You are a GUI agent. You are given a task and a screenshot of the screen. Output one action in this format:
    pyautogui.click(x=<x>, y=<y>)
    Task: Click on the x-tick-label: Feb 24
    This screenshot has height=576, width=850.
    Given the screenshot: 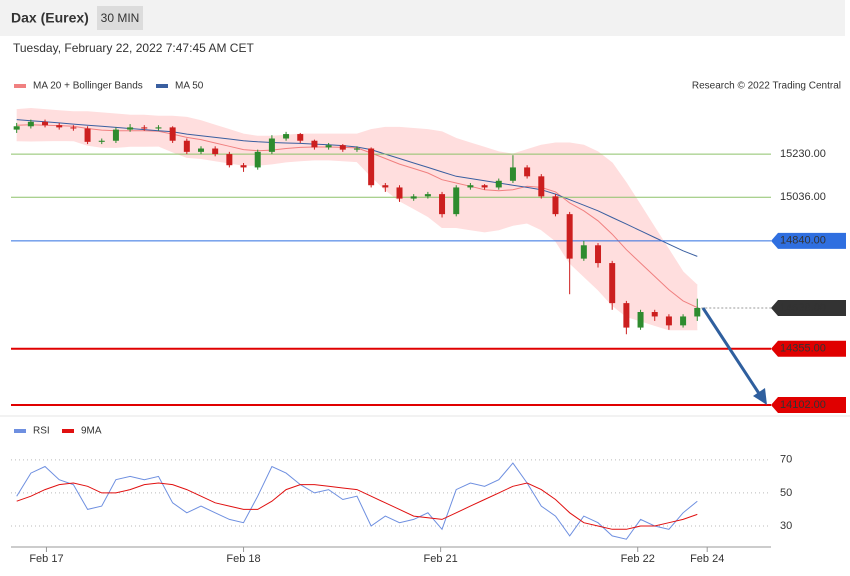 What is the action you would take?
    pyautogui.click(x=707, y=559)
    